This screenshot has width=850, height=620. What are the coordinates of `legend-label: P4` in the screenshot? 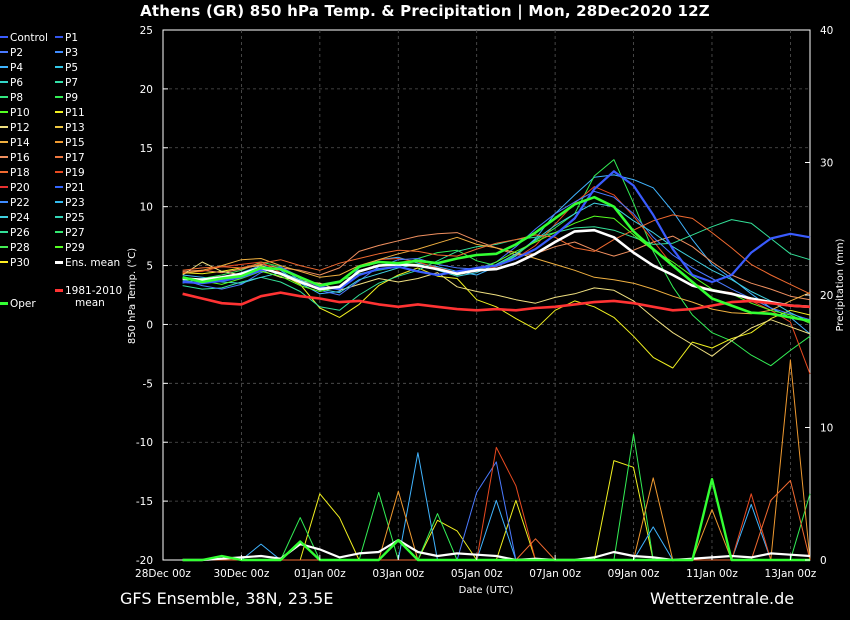 It's located at (17, 68).